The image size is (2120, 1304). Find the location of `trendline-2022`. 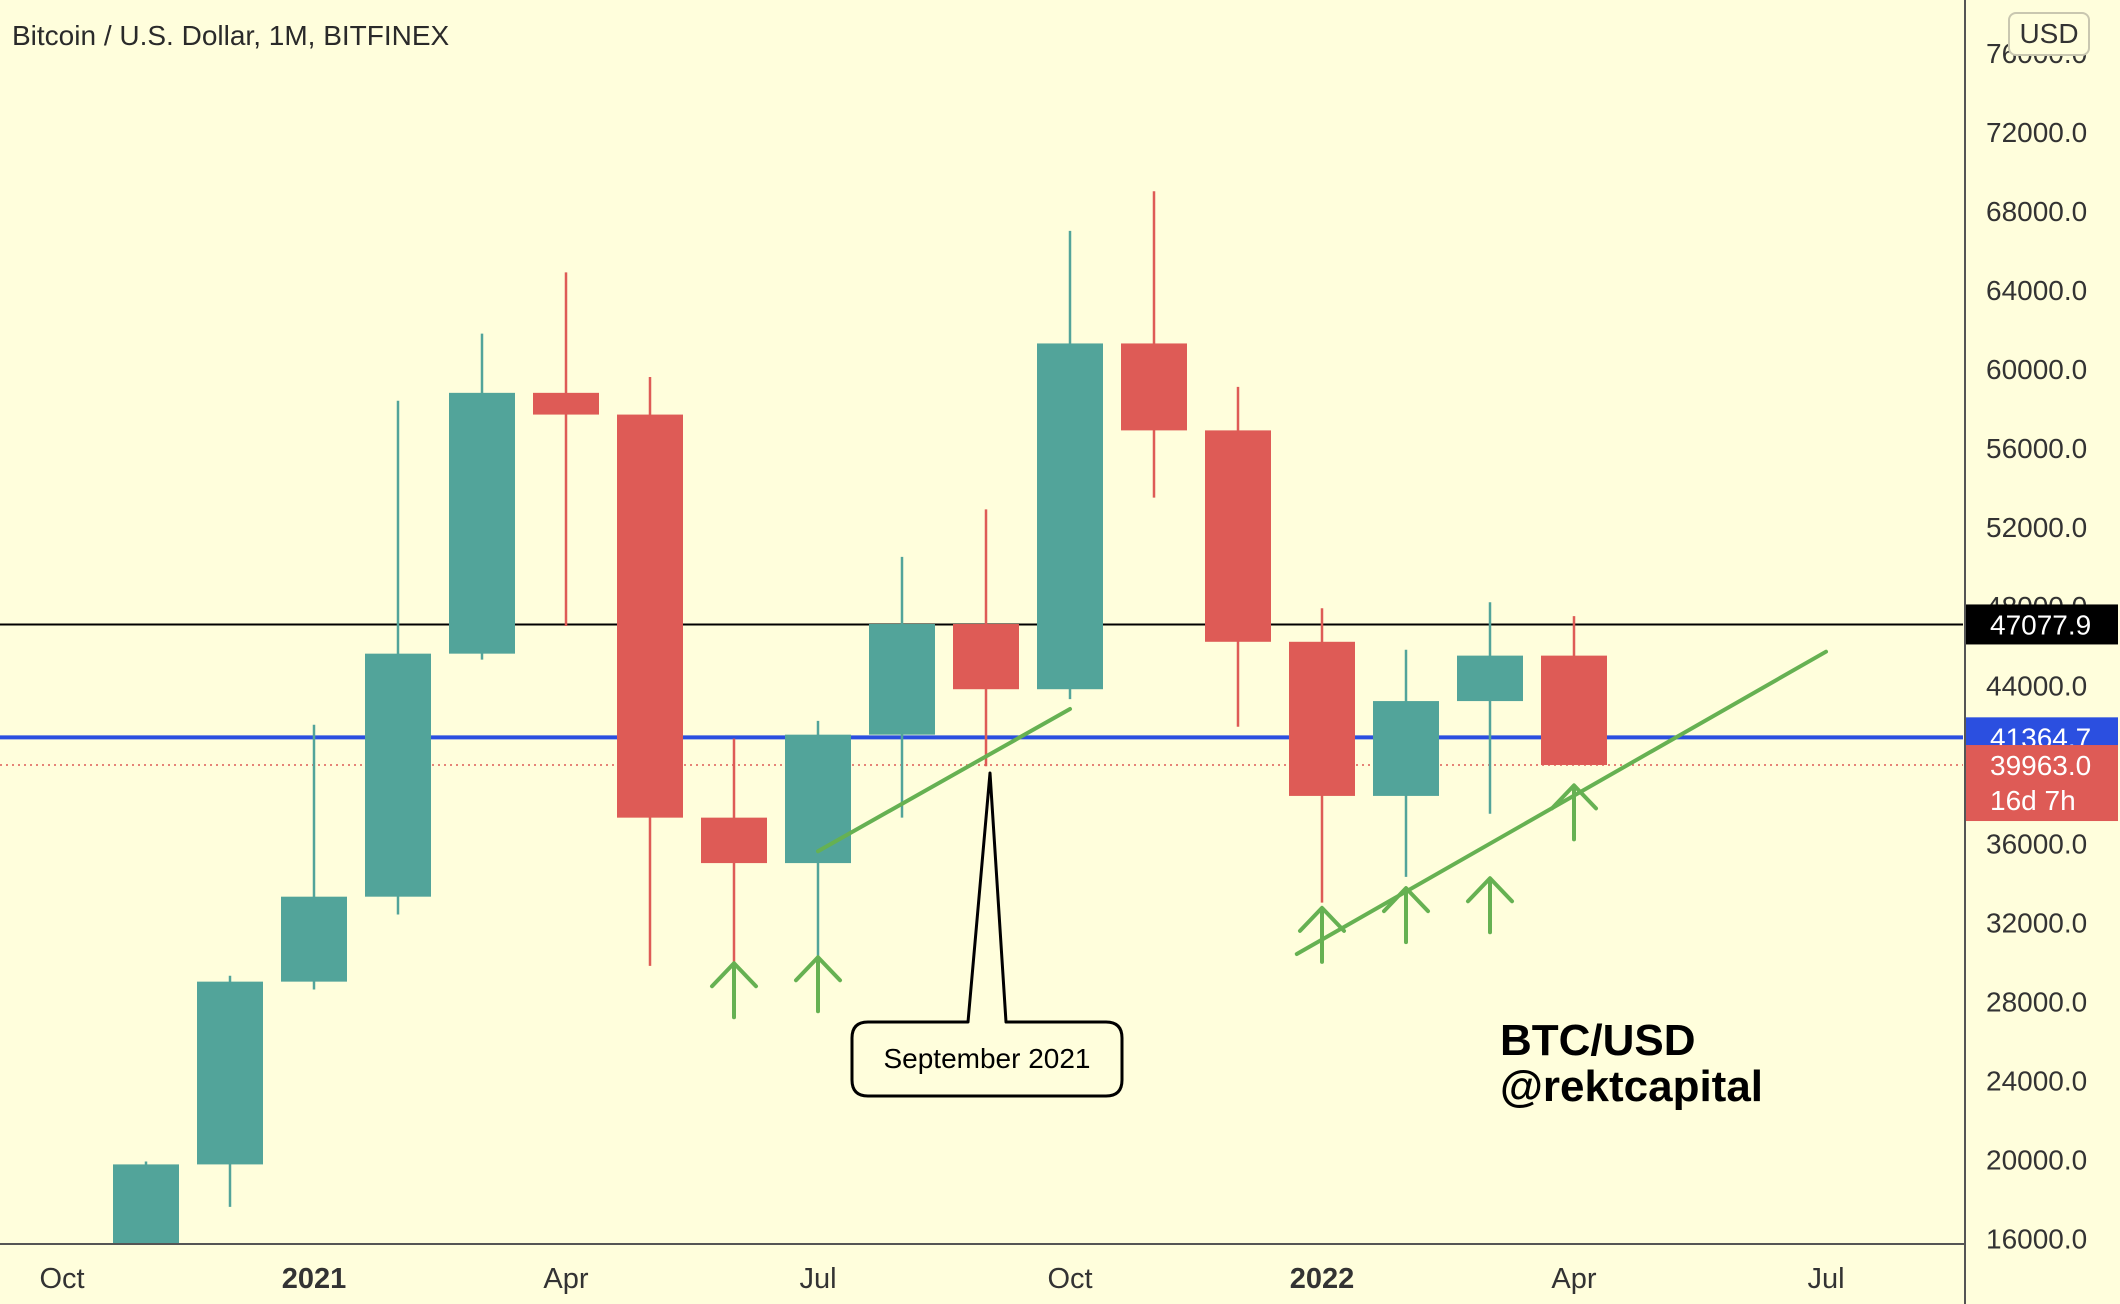

trendline-2022 is located at coordinates (1561, 802).